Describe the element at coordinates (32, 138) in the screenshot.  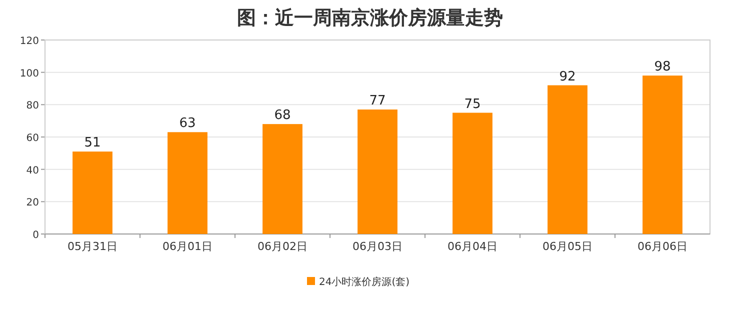
I see `y-tick-label: 60` at that location.